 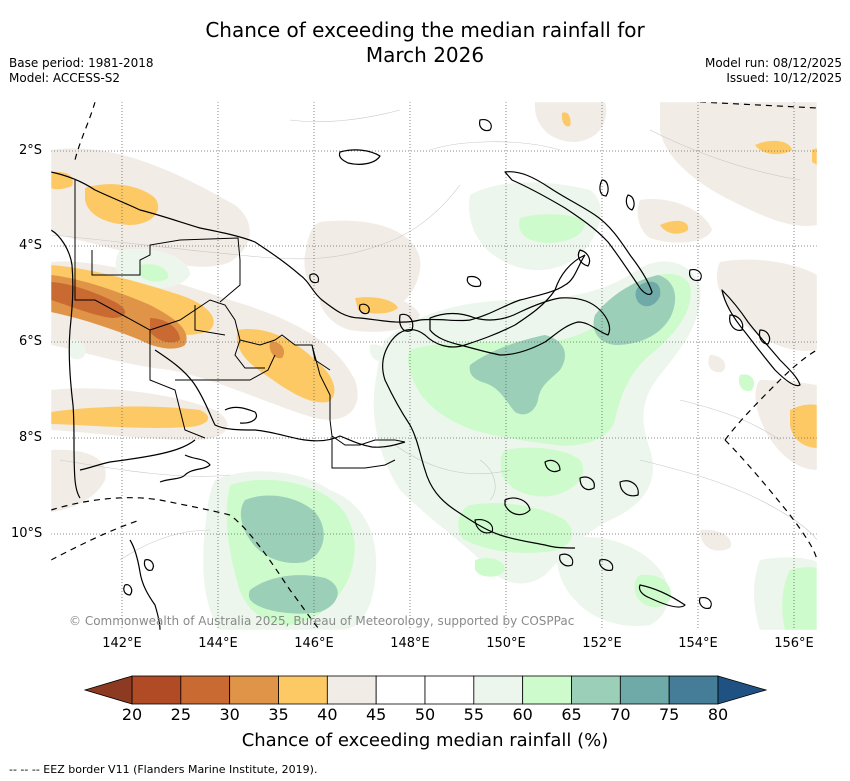 What do you see at coordinates (718, 714) in the screenshot?
I see `colorbar-tick-label: 80` at bounding box center [718, 714].